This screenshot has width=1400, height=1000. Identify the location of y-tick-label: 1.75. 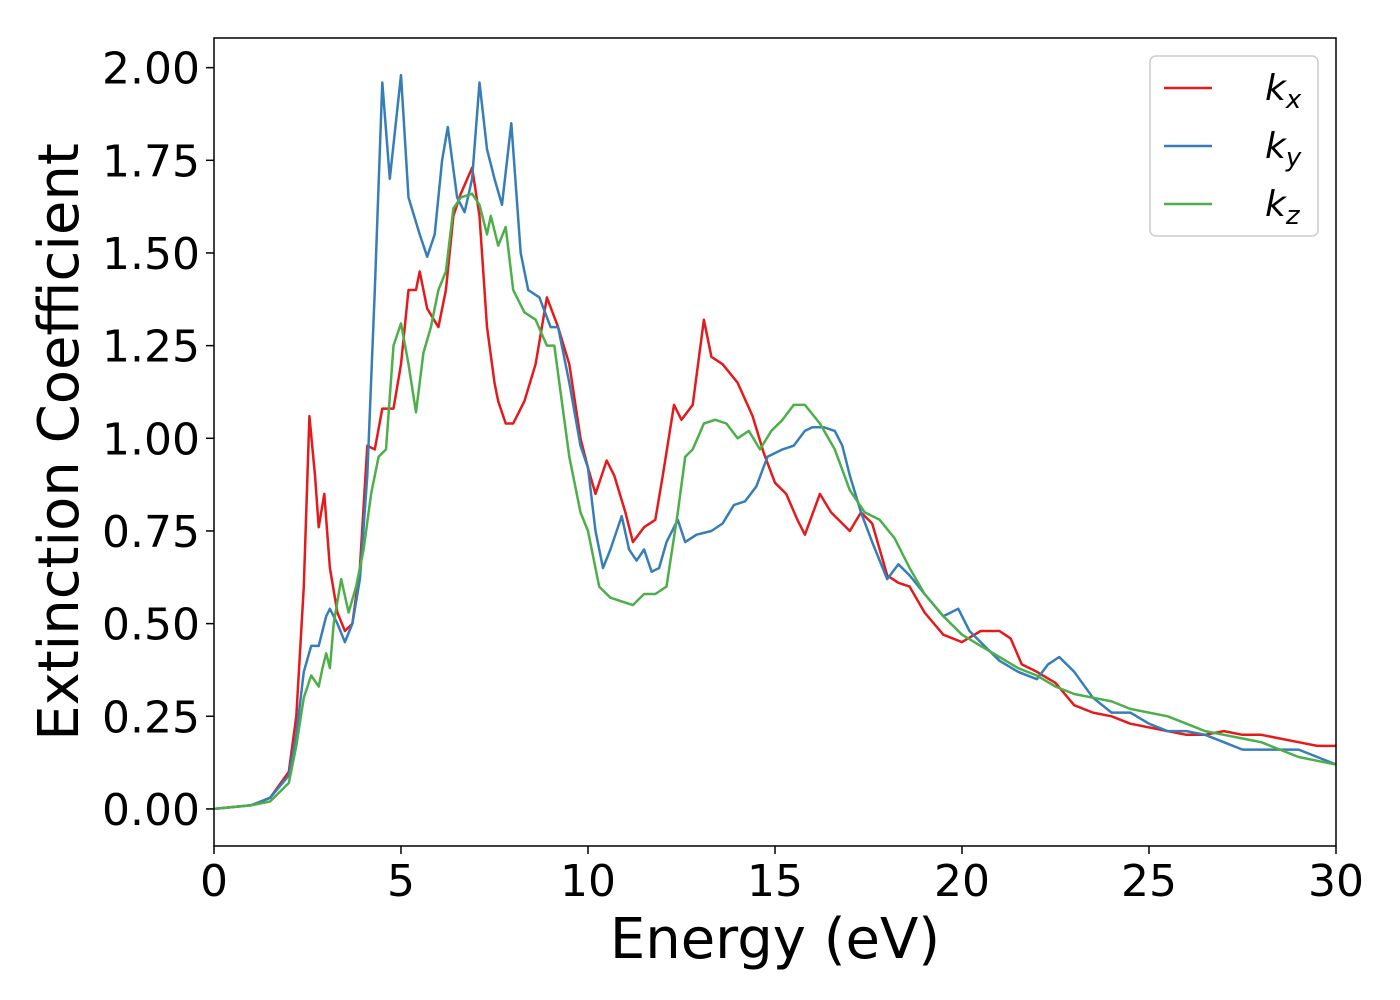
(151, 161).